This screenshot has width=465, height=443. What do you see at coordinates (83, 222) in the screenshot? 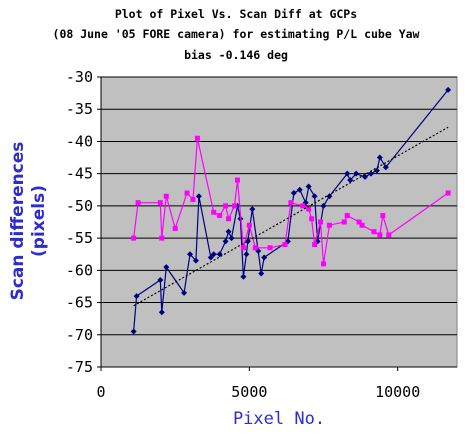
I see `y-tick-labels: -30 -35 -40 -45 -50 -55 -60 -65 -70 -75` at bounding box center [83, 222].